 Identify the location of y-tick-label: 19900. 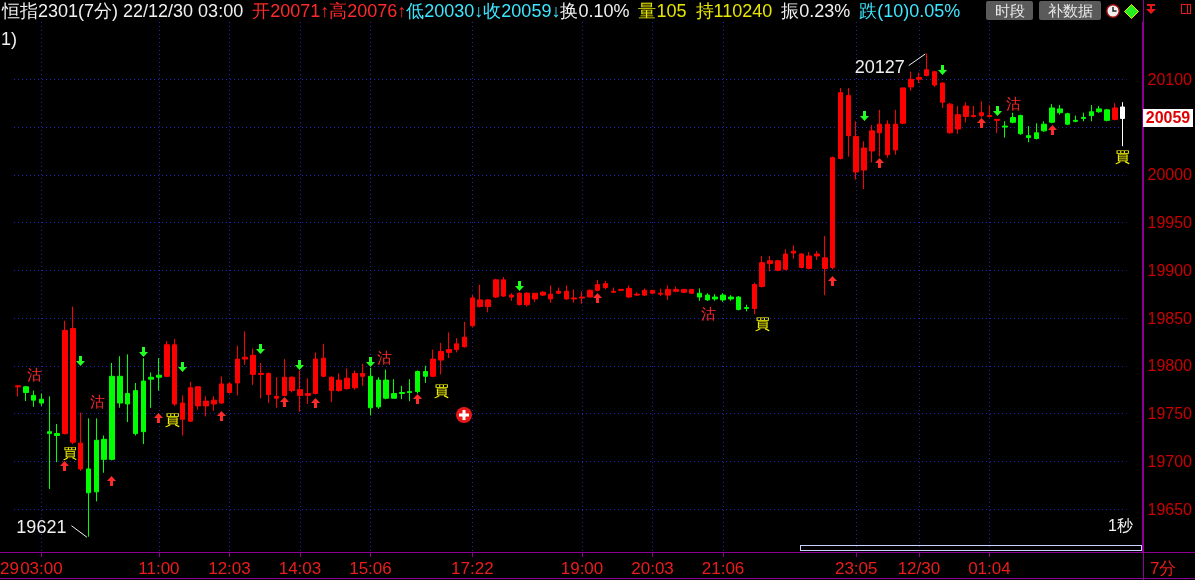
(1170, 270).